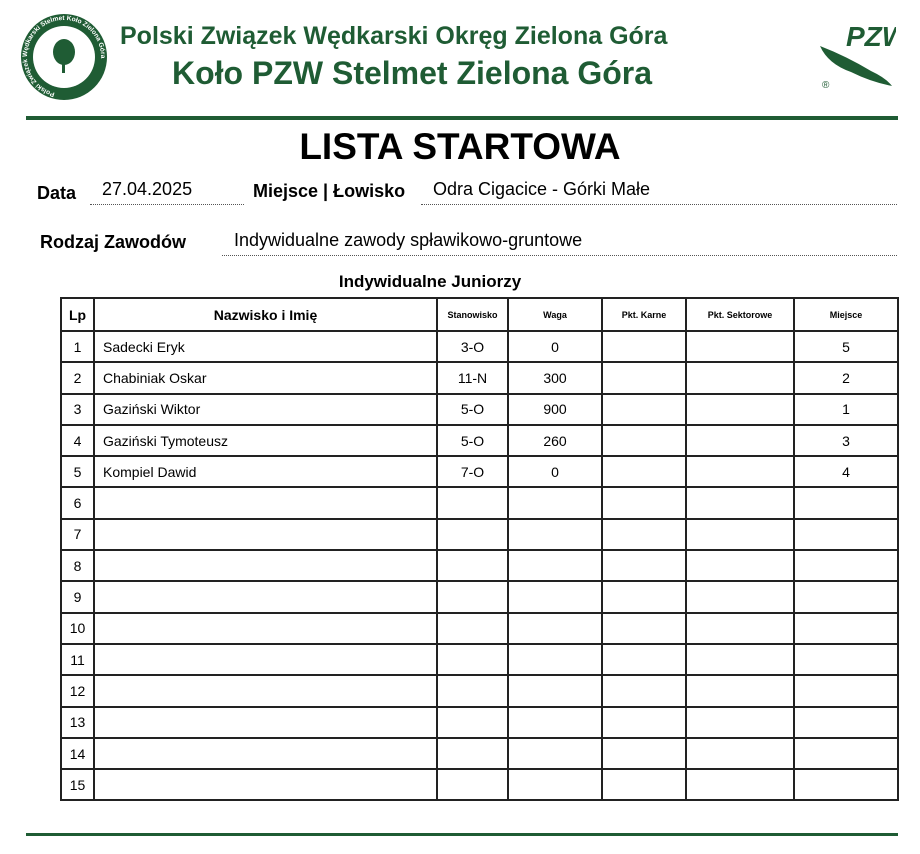 The width and height of the screenshot is (920, 854). What do you see at coordinates (472, 346) in the screenshot?
I see `table-cell: 3-O` at bounding box center [472, 346].